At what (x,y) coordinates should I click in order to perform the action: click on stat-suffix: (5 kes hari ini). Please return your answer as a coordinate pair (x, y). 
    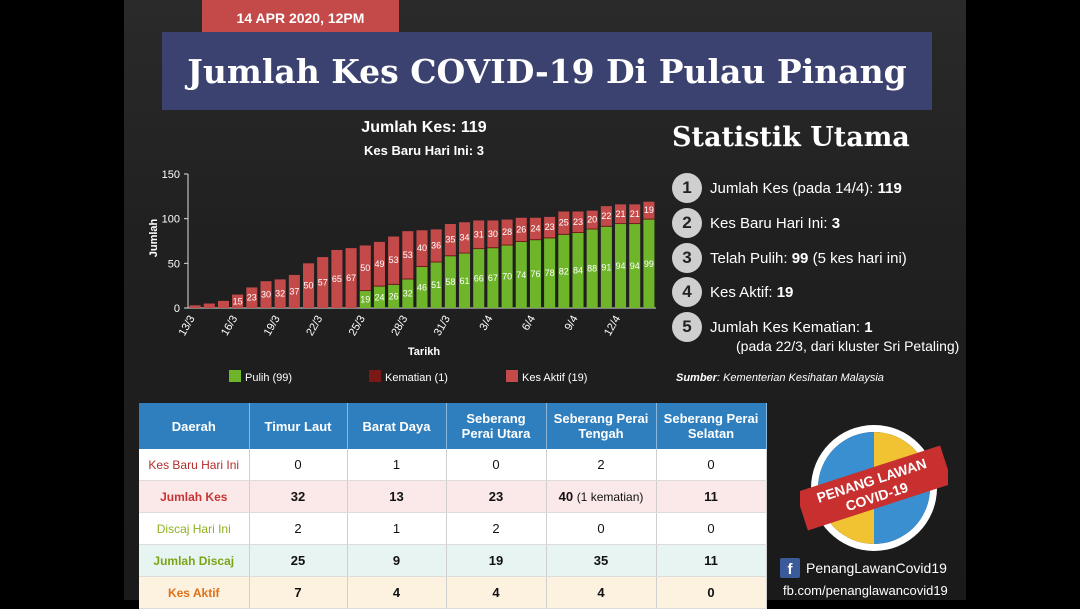
    Looking at the image, I should click on (857, 258).